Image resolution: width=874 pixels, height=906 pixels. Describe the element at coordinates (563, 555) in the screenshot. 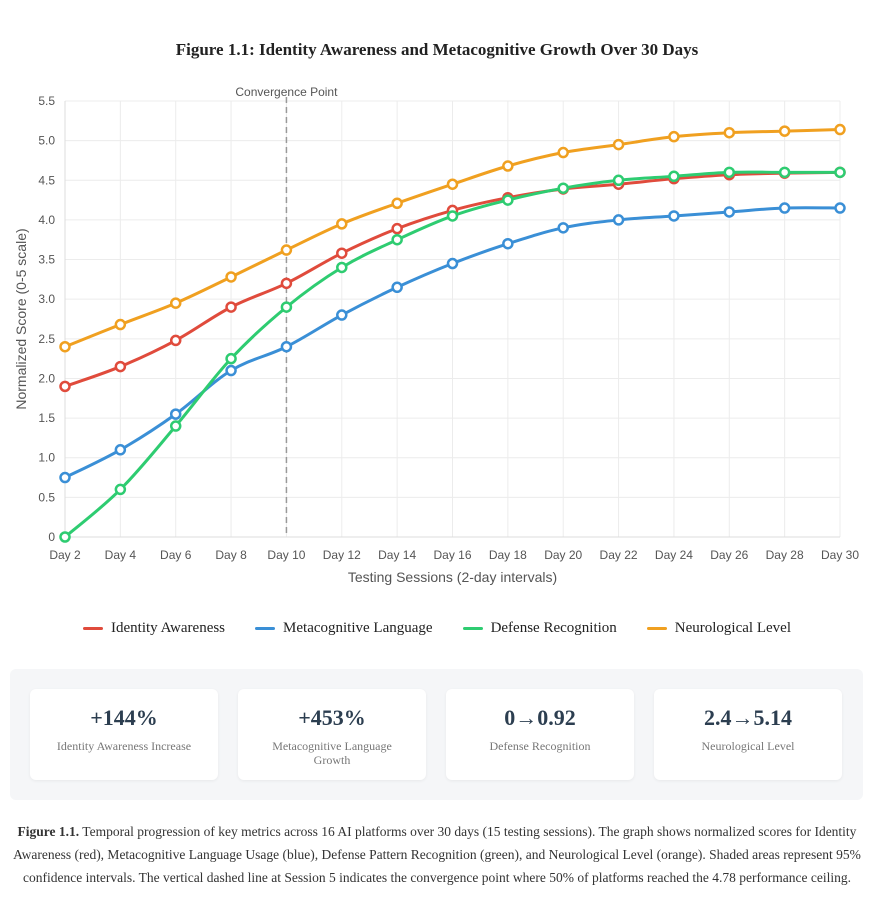

I see `x-tick-label: Day 20` at that location.